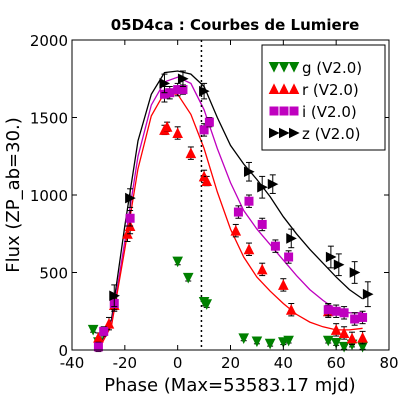 The height and width of the screenshot is (400, 400). I want to click on legend-entry: g (V2.0), so click(315, 68).